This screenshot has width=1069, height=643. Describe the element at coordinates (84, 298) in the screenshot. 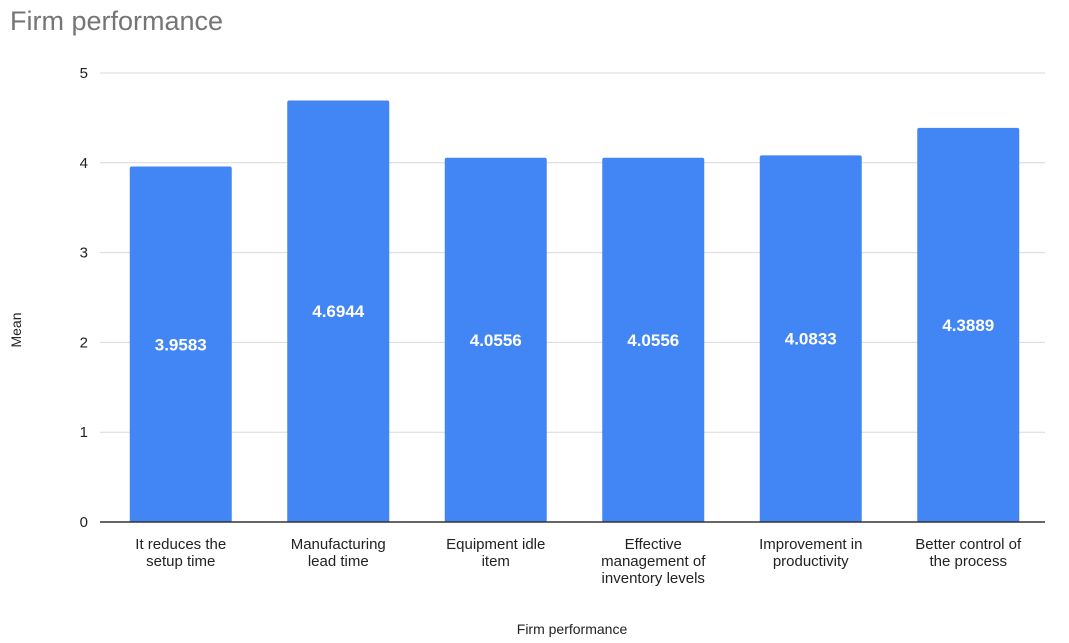

I see `y-axis-ticks: 0 1 2 3 4 5` at that location.